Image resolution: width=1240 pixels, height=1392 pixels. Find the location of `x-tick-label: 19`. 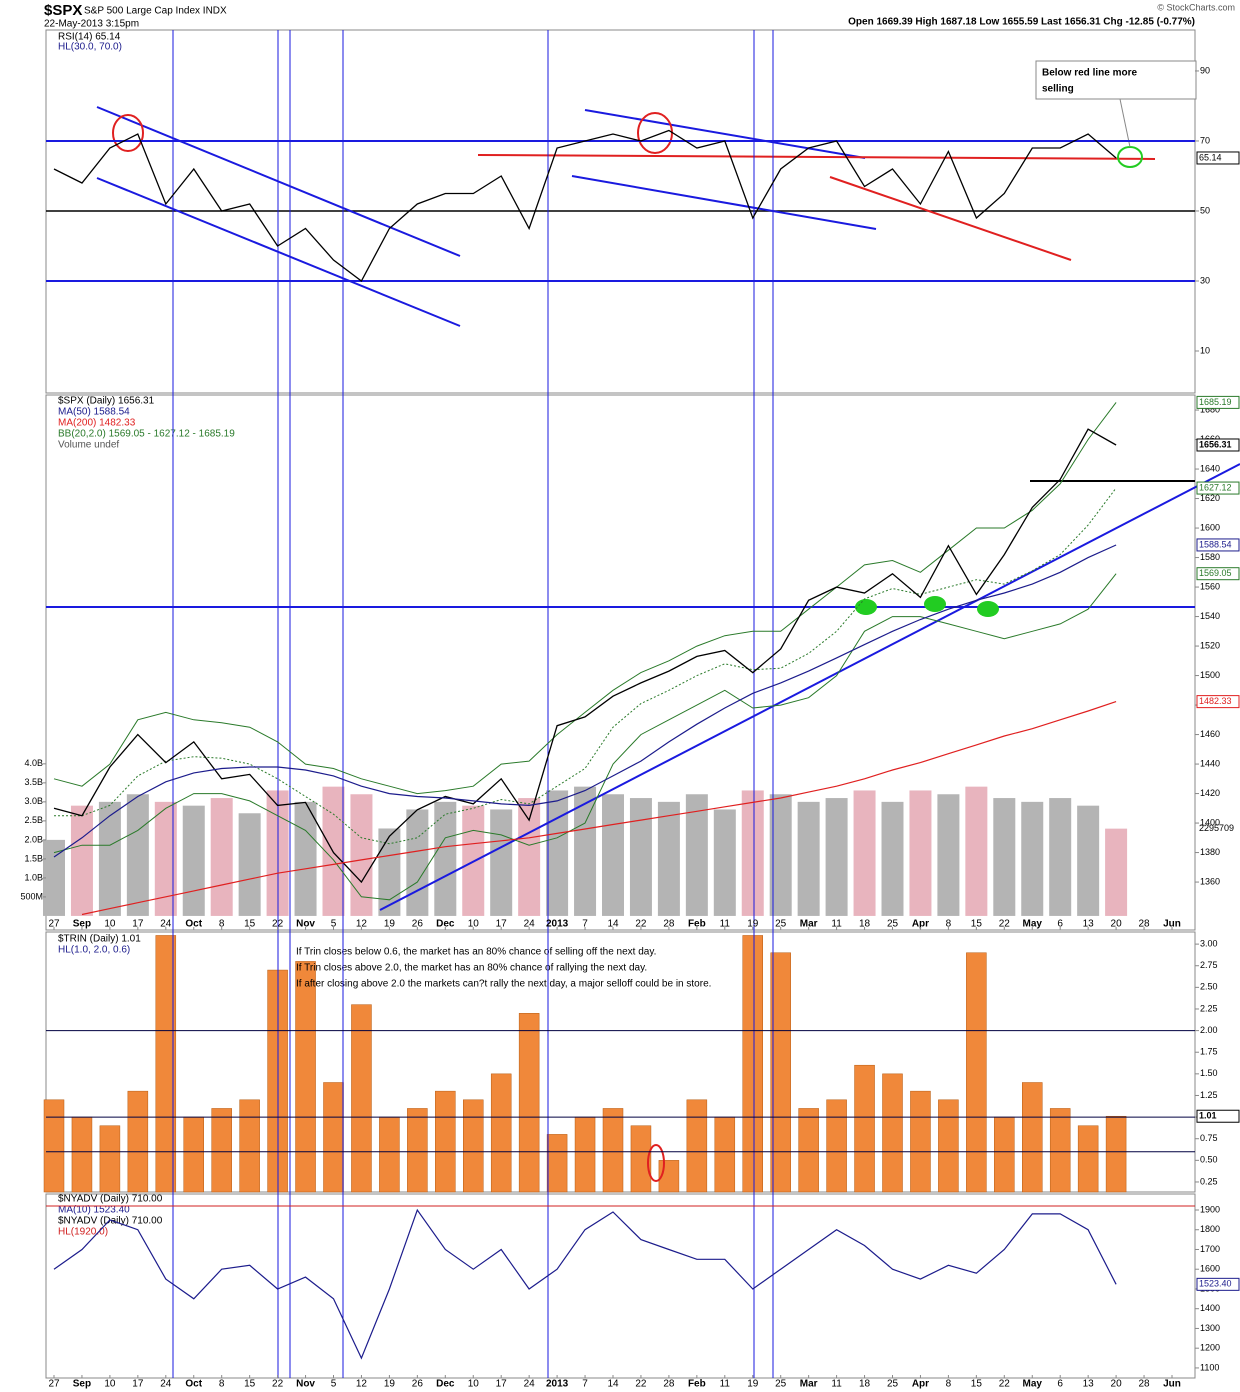

x-tick-label: 19 is located at coordinates (753, 1384).